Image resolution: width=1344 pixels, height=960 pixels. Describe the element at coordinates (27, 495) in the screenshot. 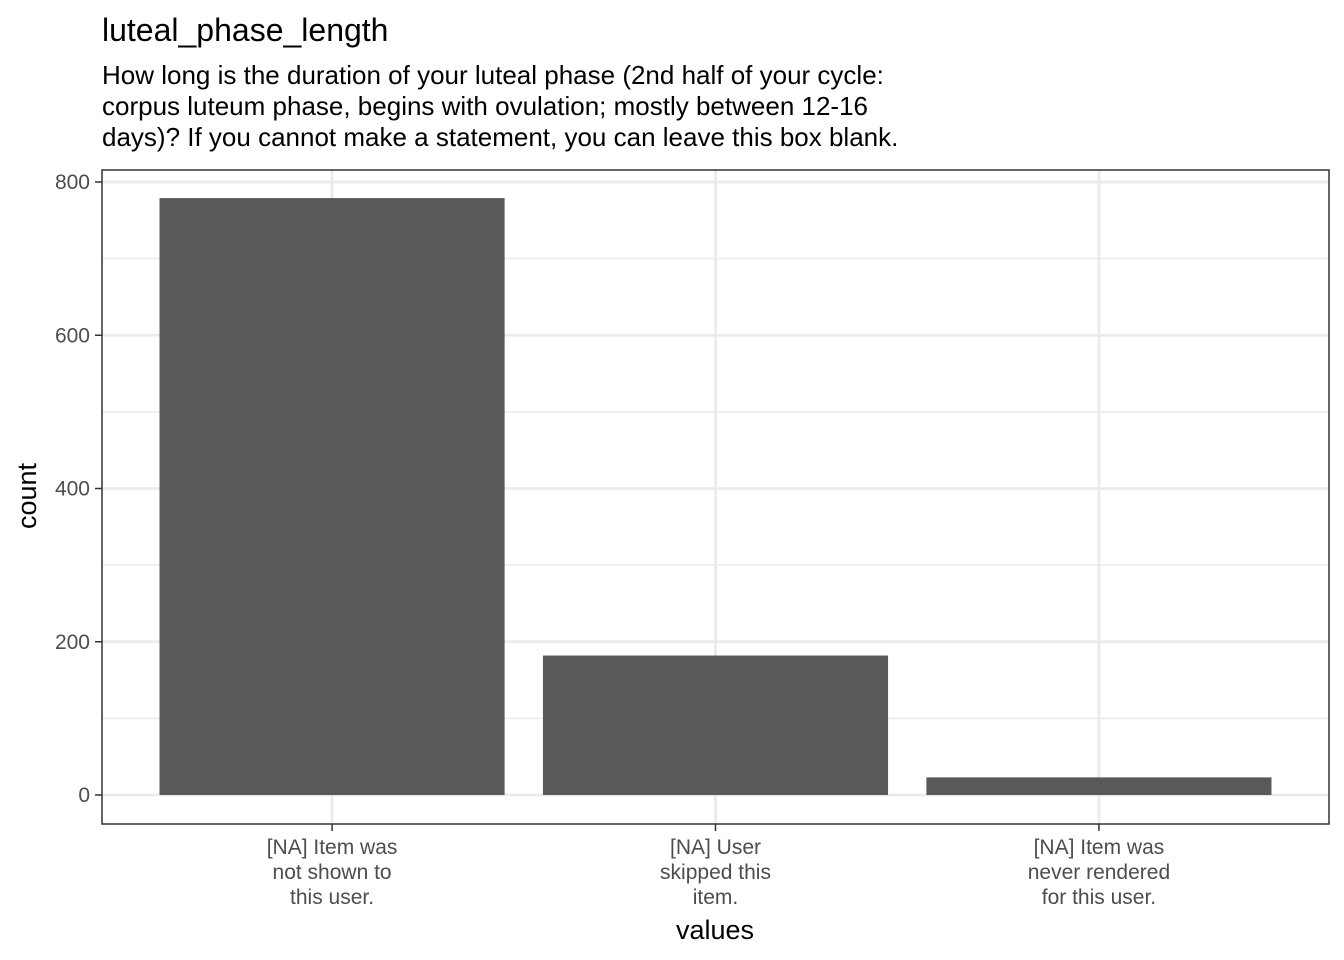

I see `y-axis-title: count` at that location.